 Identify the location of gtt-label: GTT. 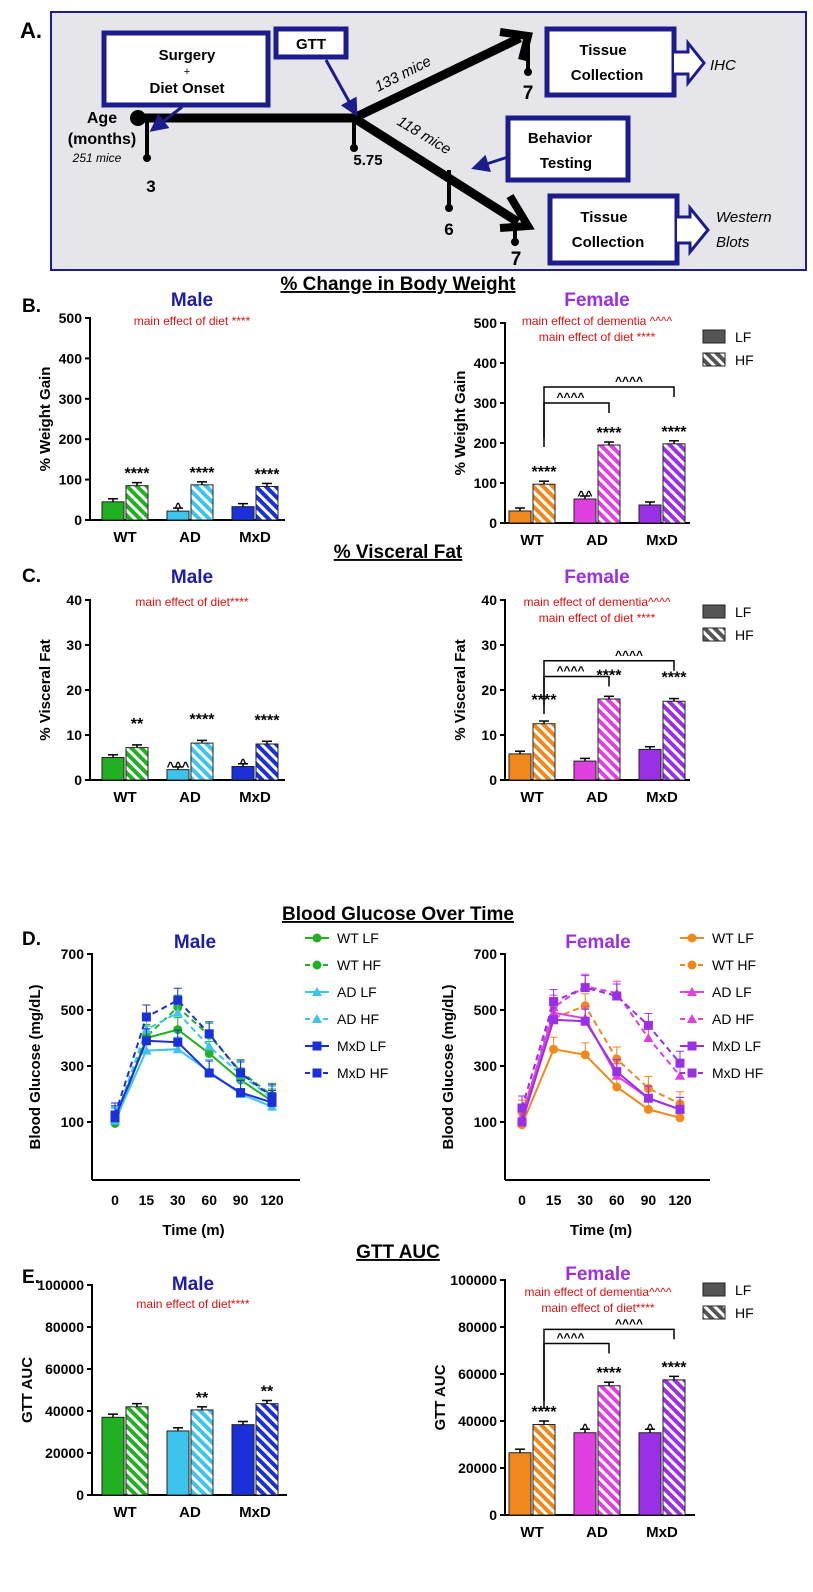
(311, 44).